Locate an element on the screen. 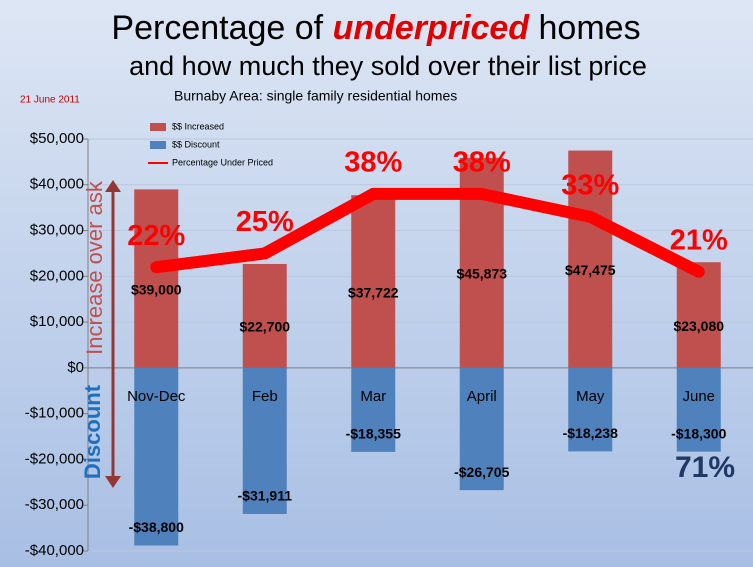  legend-label: $$ Discount is located at coordinates (196, 144).